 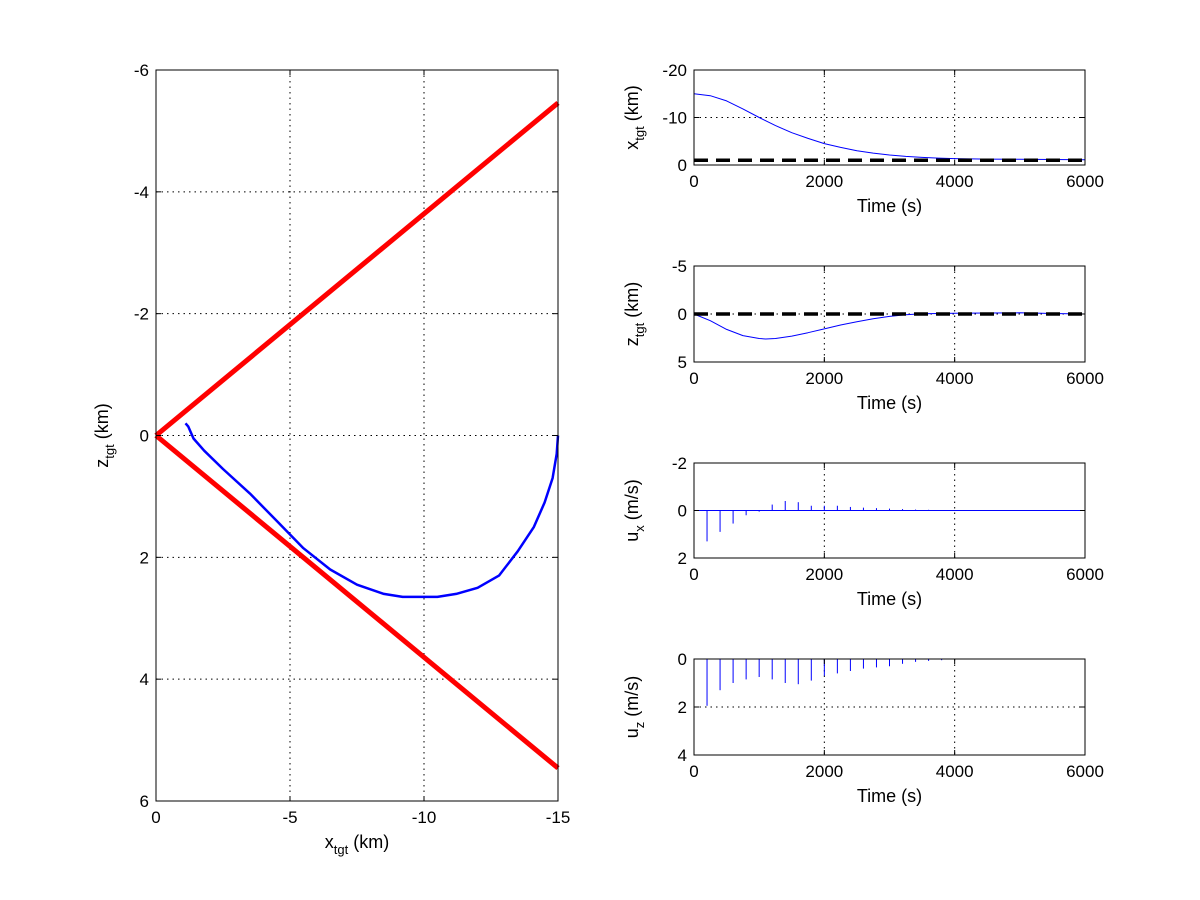 I want to click on y-axis-label: xtgt (km), so click(x=634, y=117).